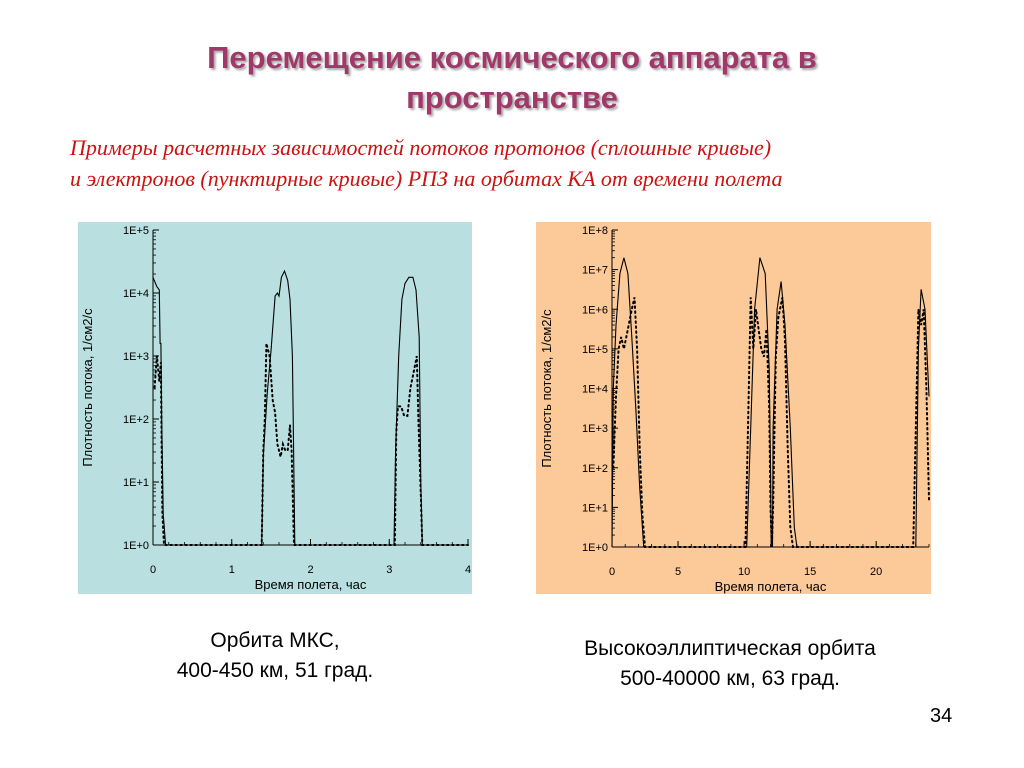 The height and width of the screenshot is (768, 1024). Describe the element at coordinates (678, 572) in the screenshot. I see `x-tick-label: 5` at that location.